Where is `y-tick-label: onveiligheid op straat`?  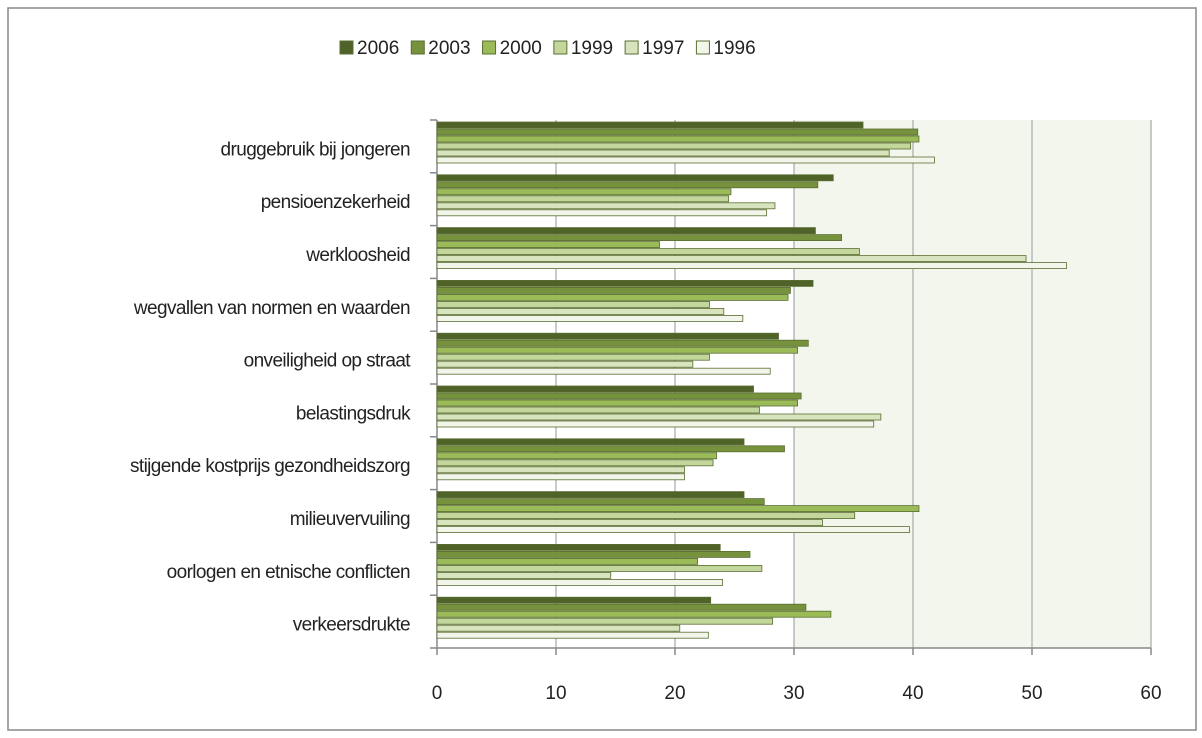
y-tick-label: onveiligheid op straat is located at coordinates (328, 361).